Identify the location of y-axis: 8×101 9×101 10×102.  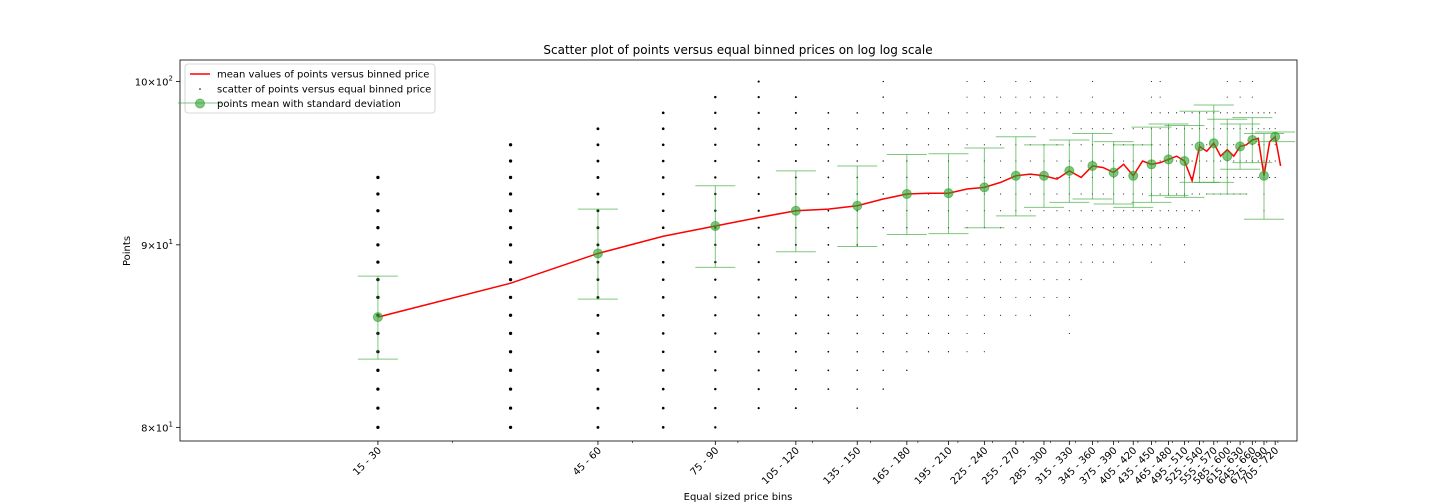
(157, 254).